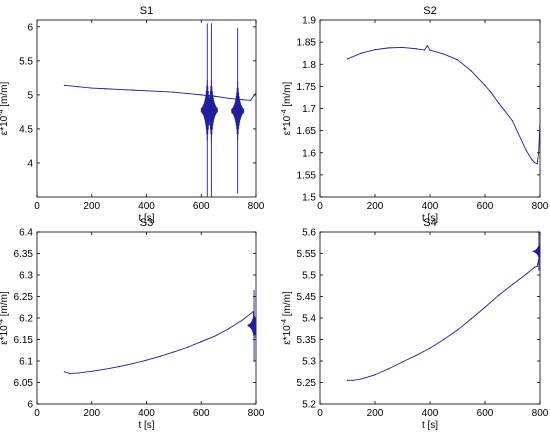  What do you see at coordinates (24, 340) in the screenshot?
I see `y-tick-label: 6.15` at bounding box center [24, 340].